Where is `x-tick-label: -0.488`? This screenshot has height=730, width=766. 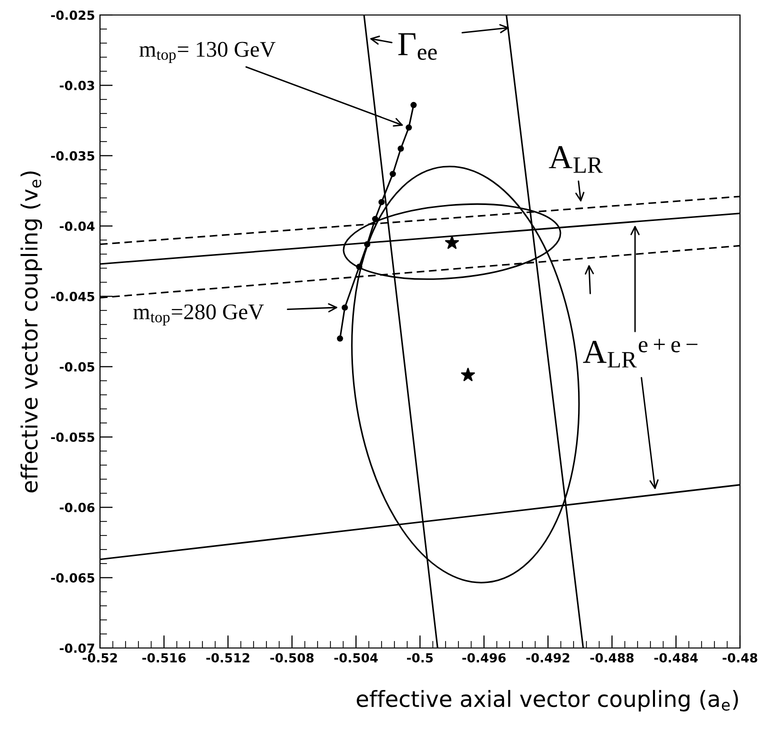 x-tick-label: -0.488 is located at coordinates (612, 658).